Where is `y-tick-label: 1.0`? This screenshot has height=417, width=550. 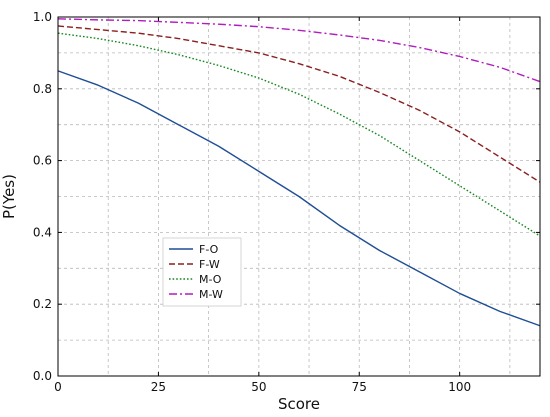
y-tick-label: 1.0 is located at coordinates (42, 17).